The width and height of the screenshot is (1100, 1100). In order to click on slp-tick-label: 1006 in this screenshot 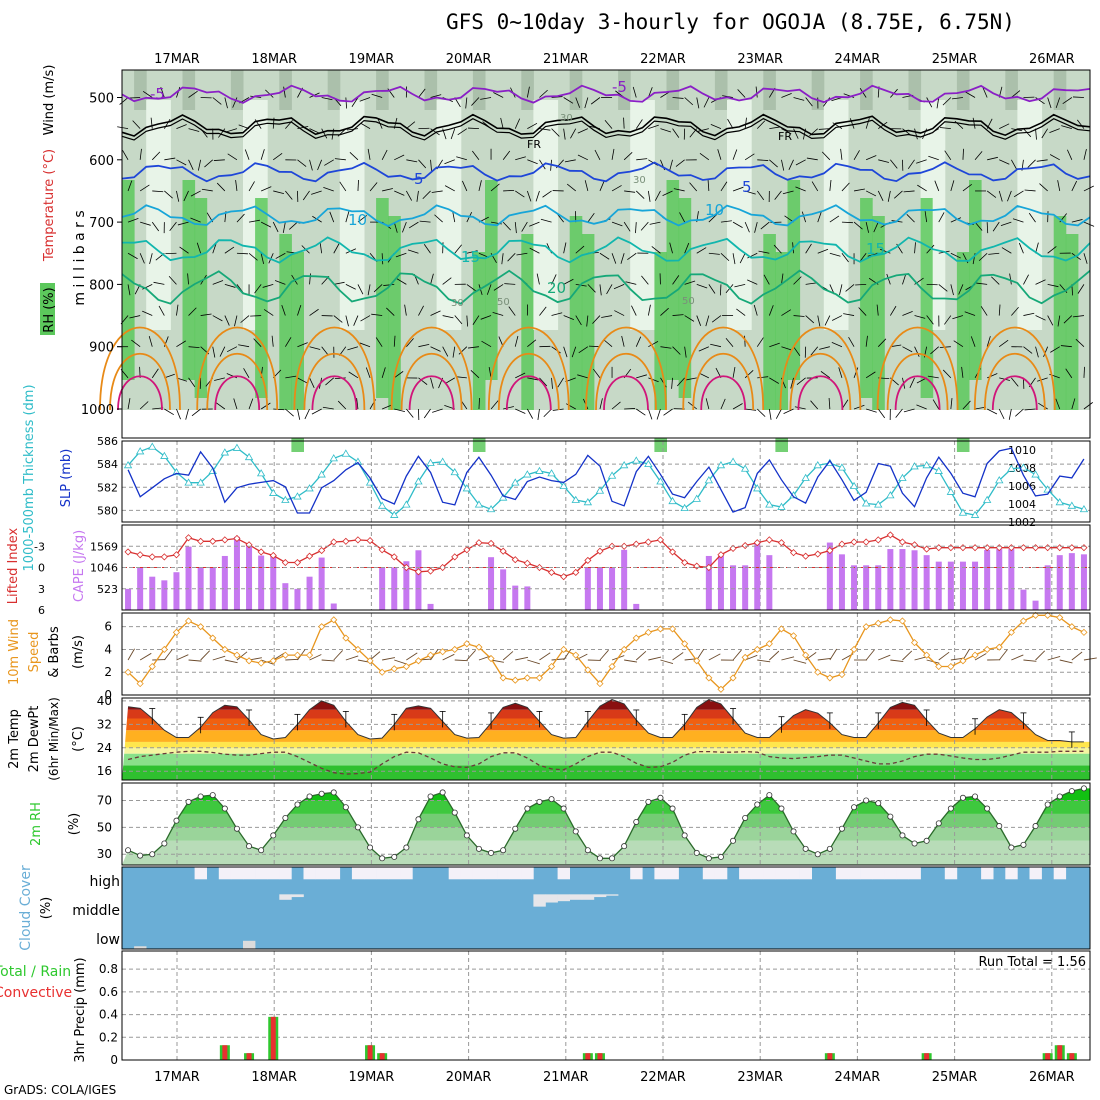, I will do `click(1022, 486)`.